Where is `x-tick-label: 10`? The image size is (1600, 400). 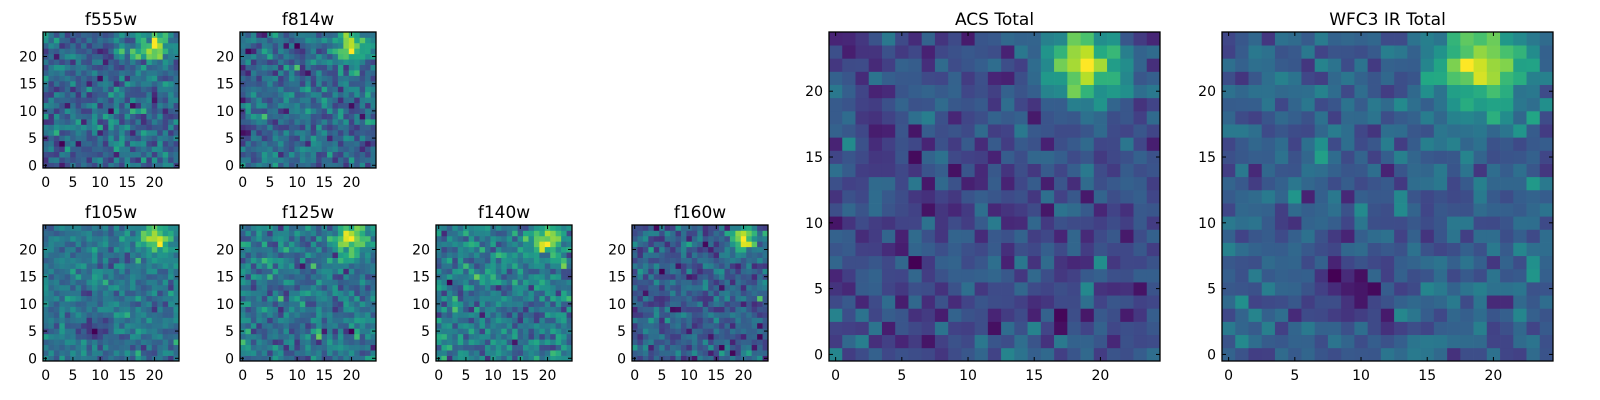 x-tick-label: 10 is located at coordinates (493, 376).